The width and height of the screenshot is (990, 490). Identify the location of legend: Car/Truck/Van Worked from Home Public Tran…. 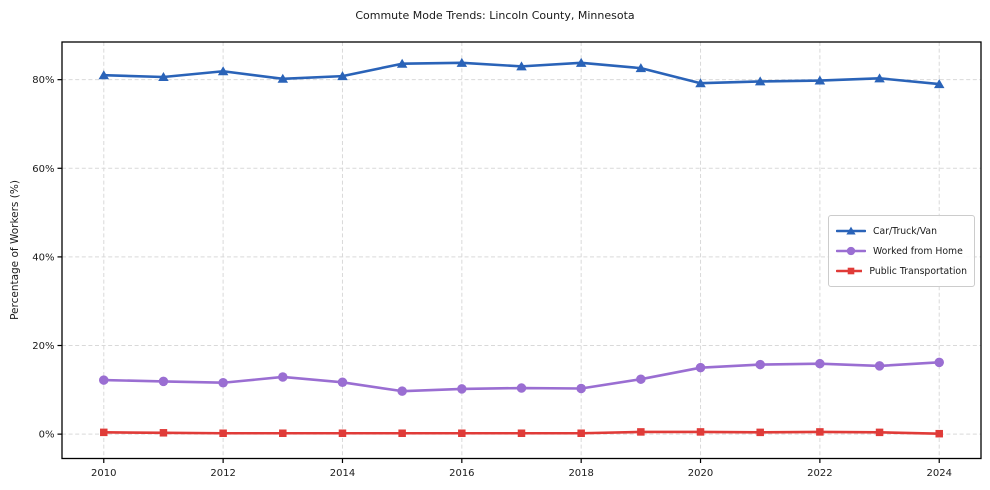
(901, 251).